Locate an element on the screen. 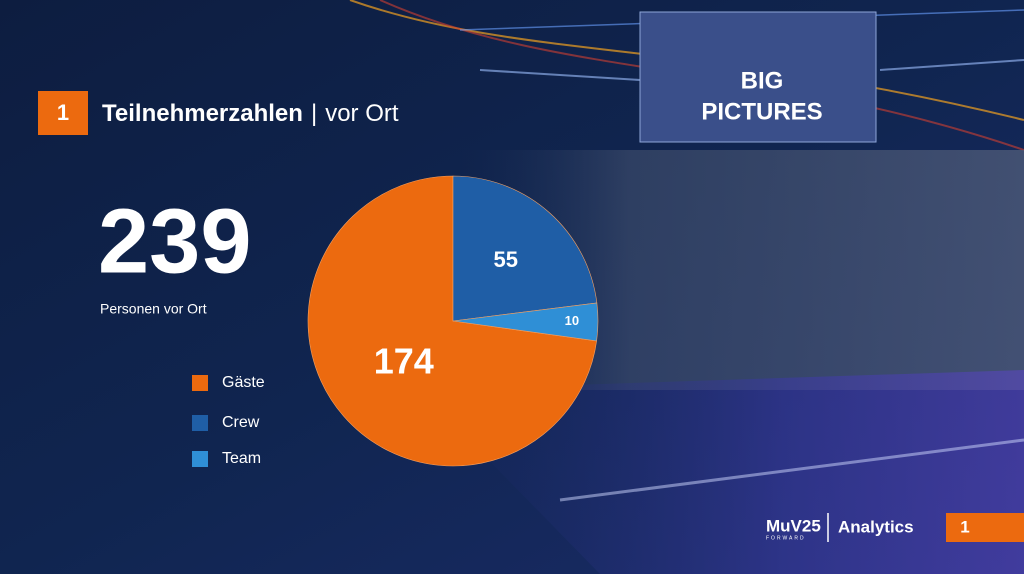 This screenshot has height=574, width=1024. title: Teilnehmerzahlen is located at coordinates (202, 113).